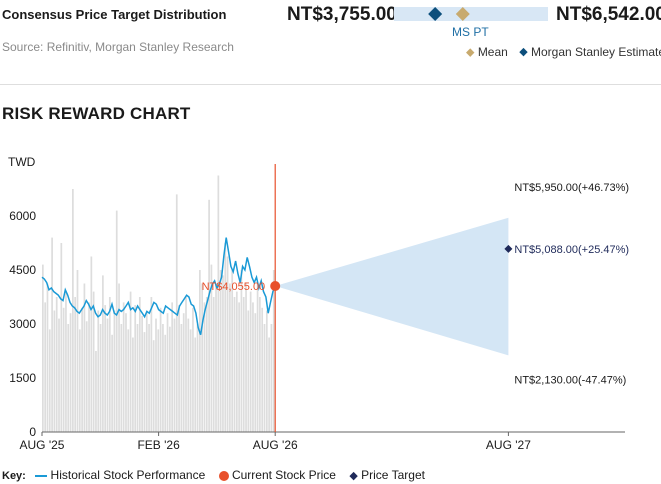  What do you see at coordinates (508, 248) in the screenshot?
I see `price-target-diamond` at bounding box center [508, 248].